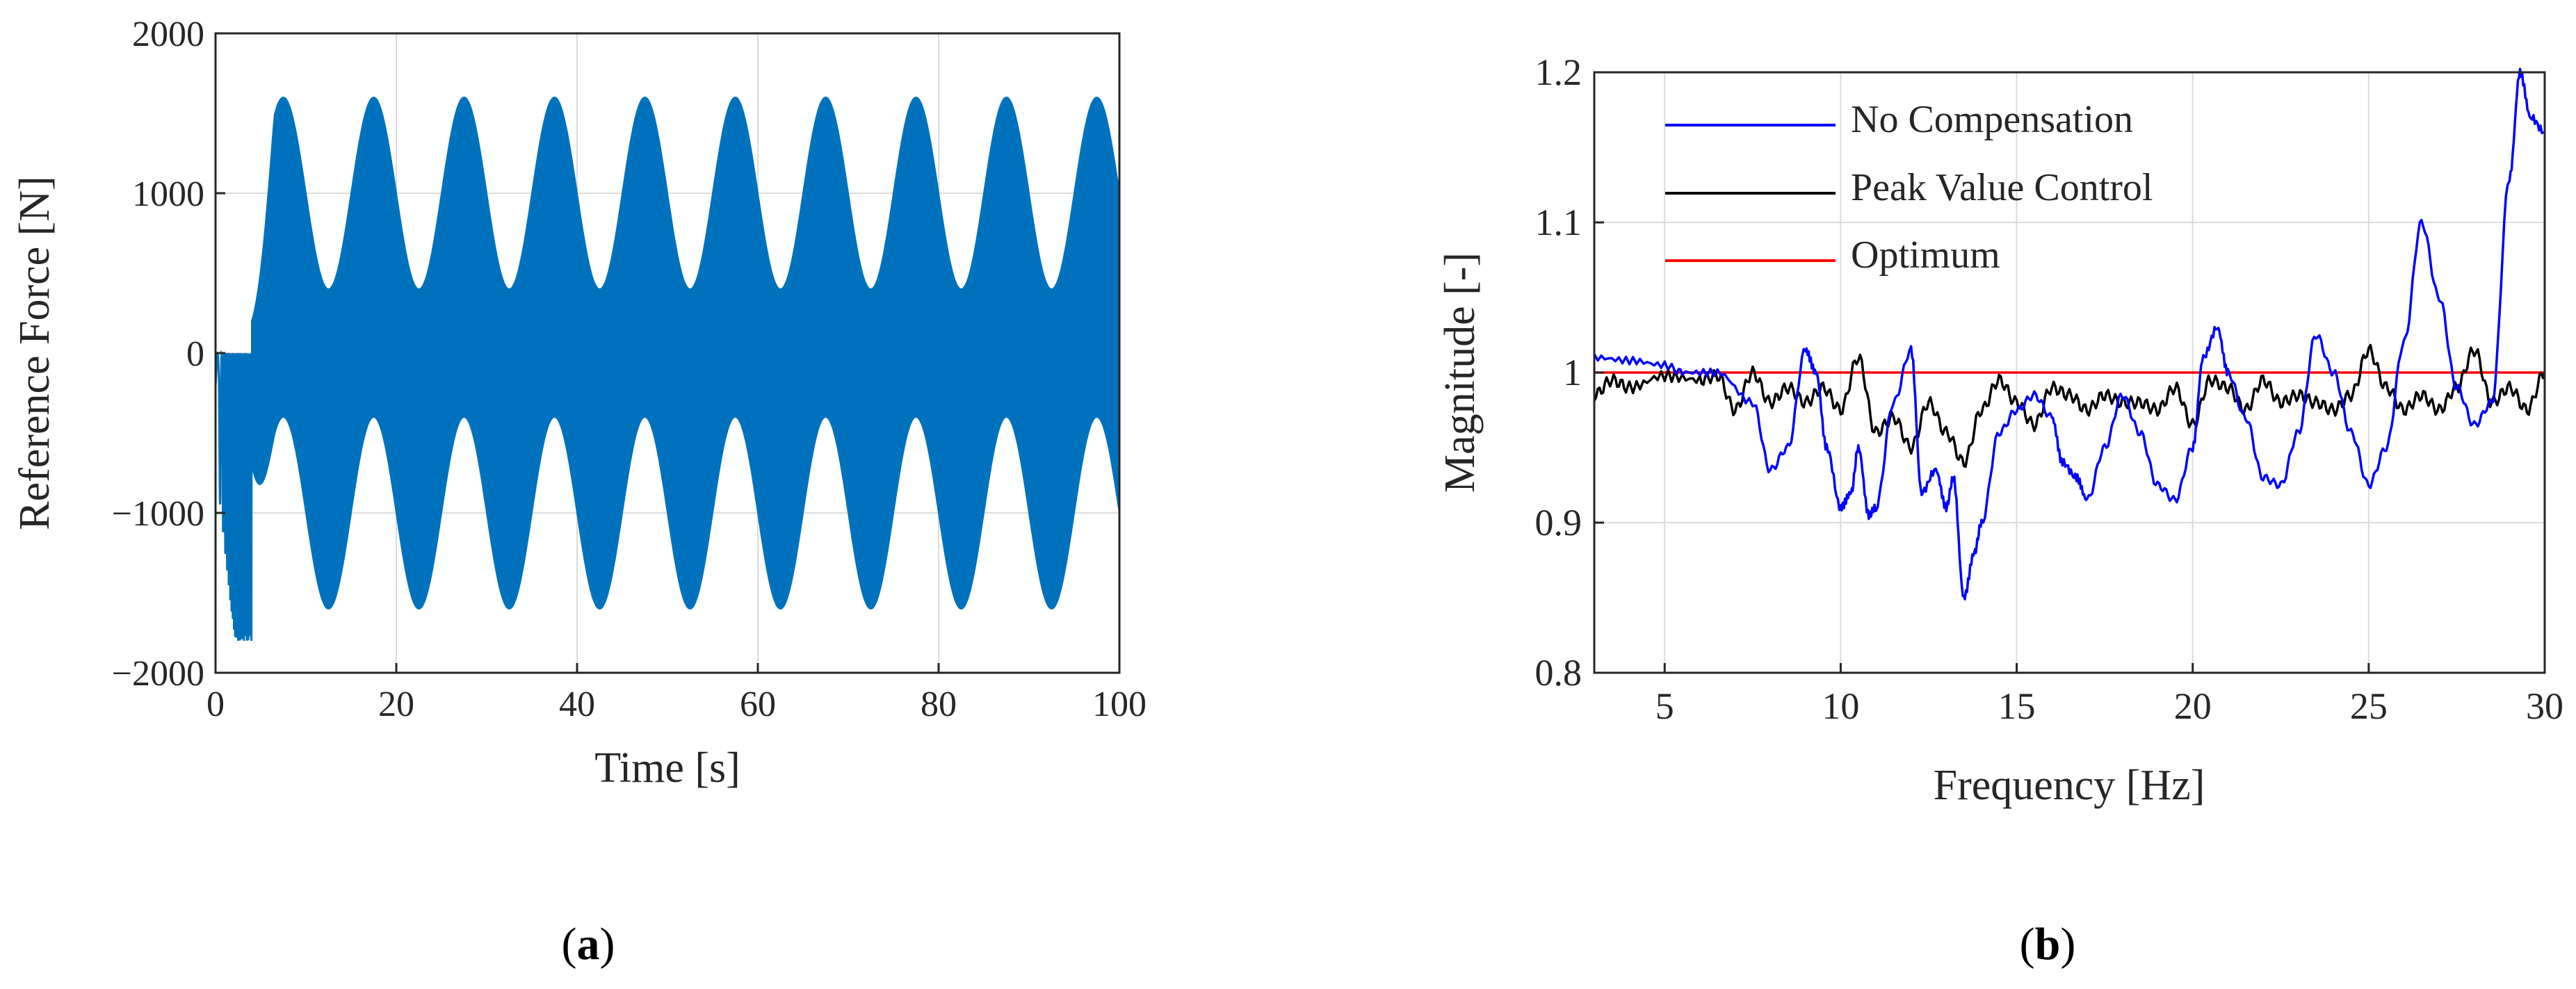 The width and height of the screenshot is (2576, 989). Describe the element at coordinates (2067, 944) in the screenshot. I see `caption-b-close: )` at that location.